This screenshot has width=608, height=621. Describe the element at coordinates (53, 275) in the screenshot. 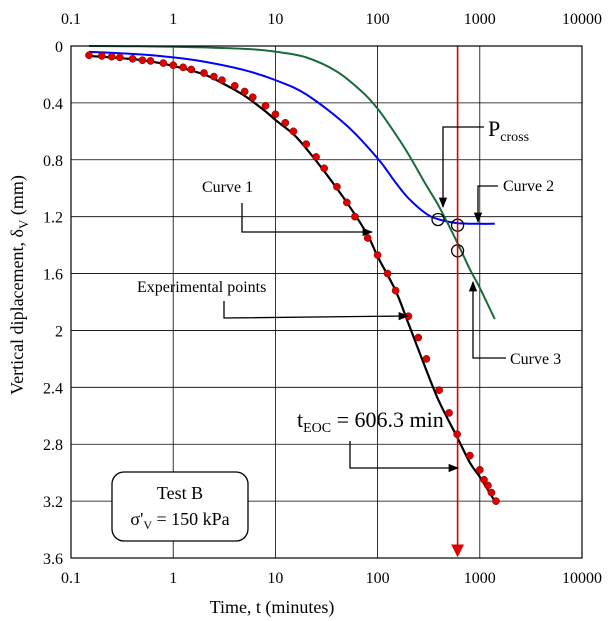

I see `y-tick-label: 1.6` at that location.